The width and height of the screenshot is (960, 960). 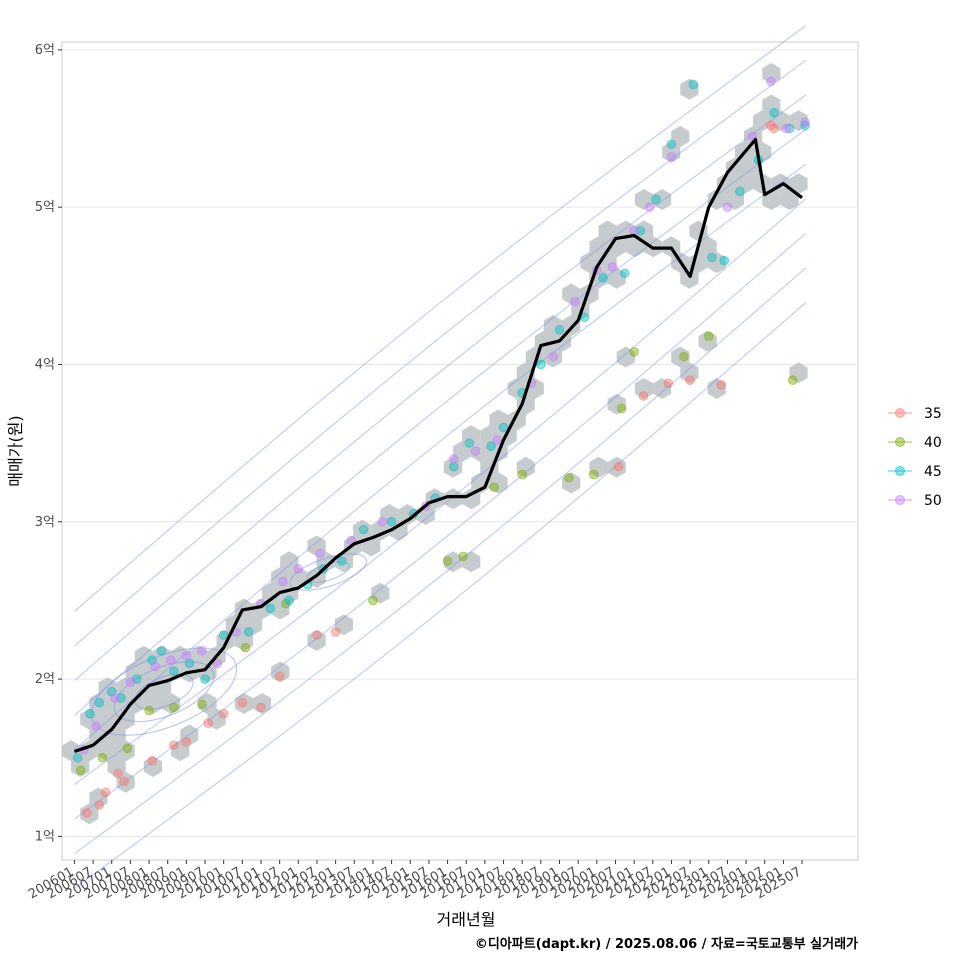 What do you see at coordinates (933, 501) in the screenshot?
I see `legend-label: 50` at bounding box center [933, 501].